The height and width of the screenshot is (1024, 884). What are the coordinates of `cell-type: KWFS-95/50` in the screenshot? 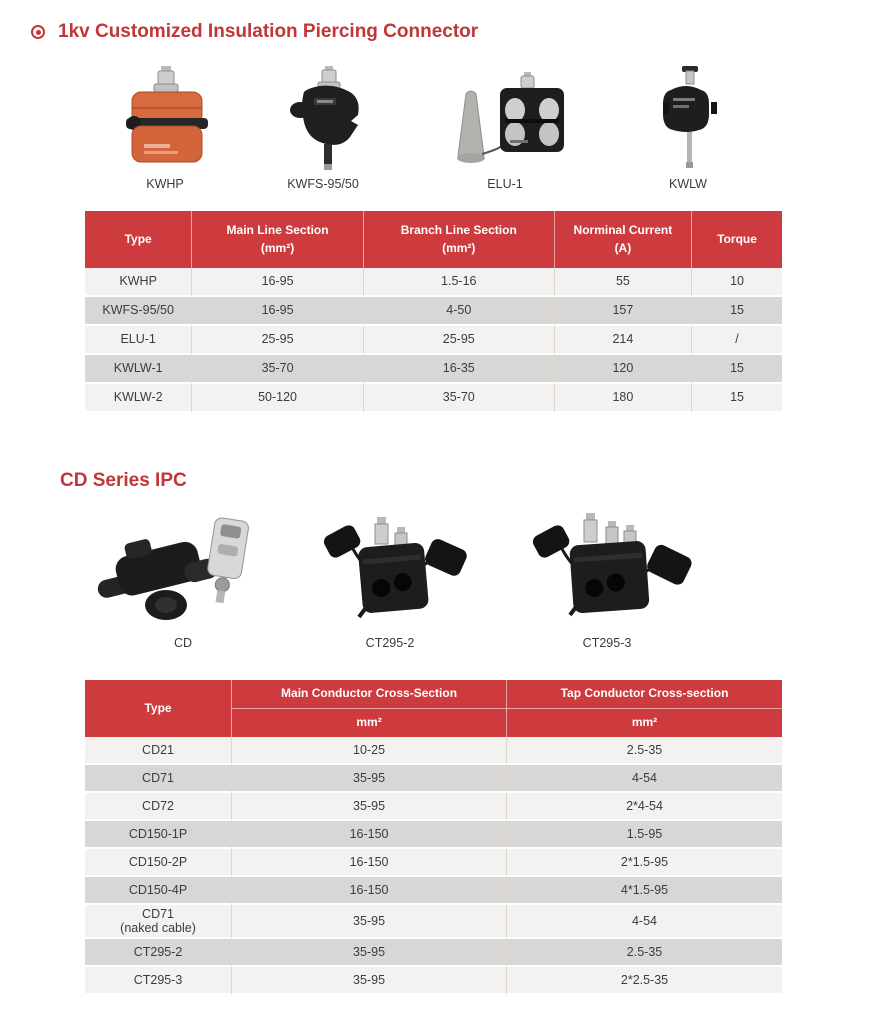 It's located at (139, 311).